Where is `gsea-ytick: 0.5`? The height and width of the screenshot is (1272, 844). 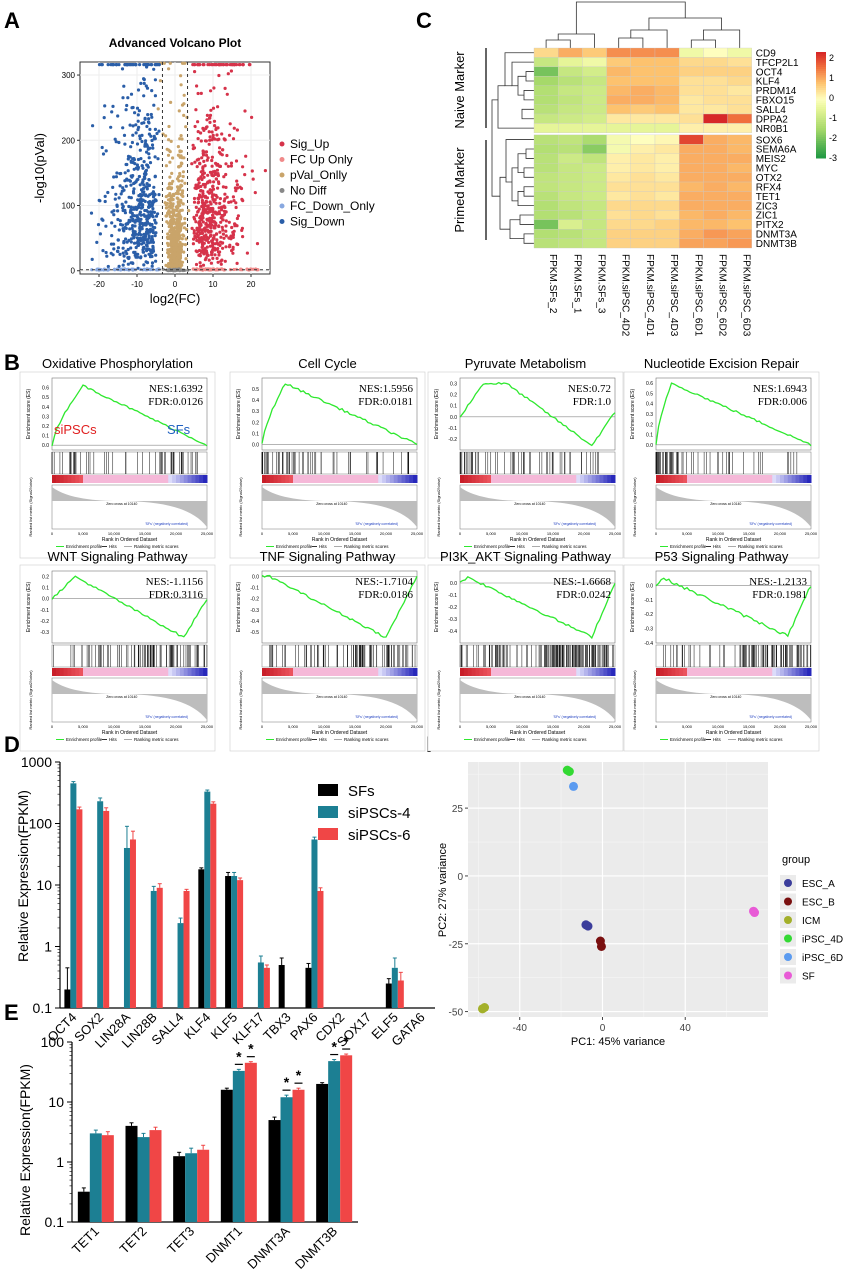 gsea-ytick: 0.5 is located at coordinates (255, 390).